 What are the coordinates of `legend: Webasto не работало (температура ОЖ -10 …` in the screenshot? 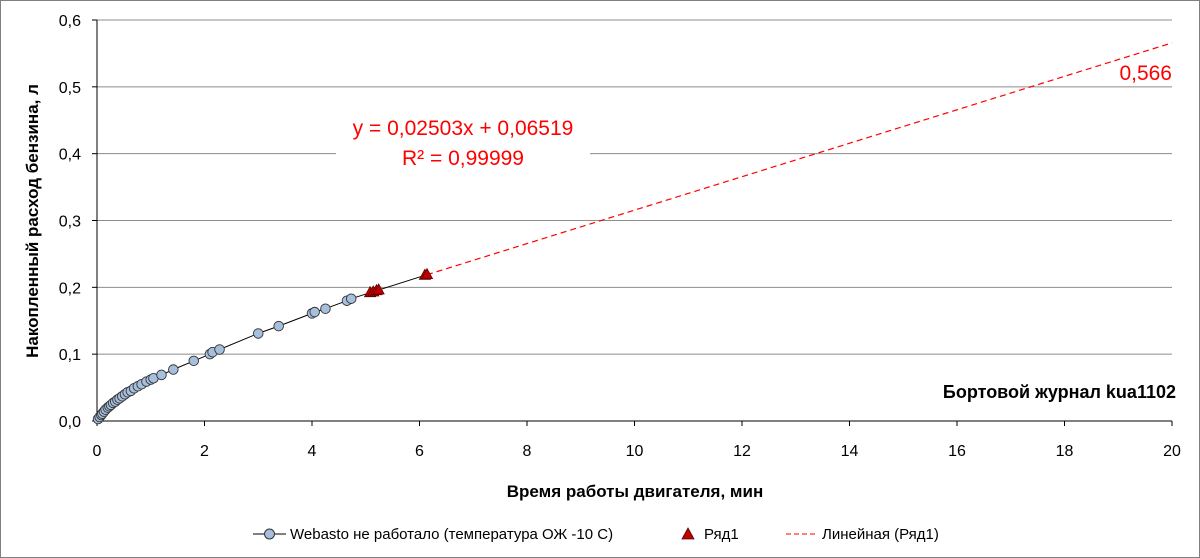 It's located at (596, 534).